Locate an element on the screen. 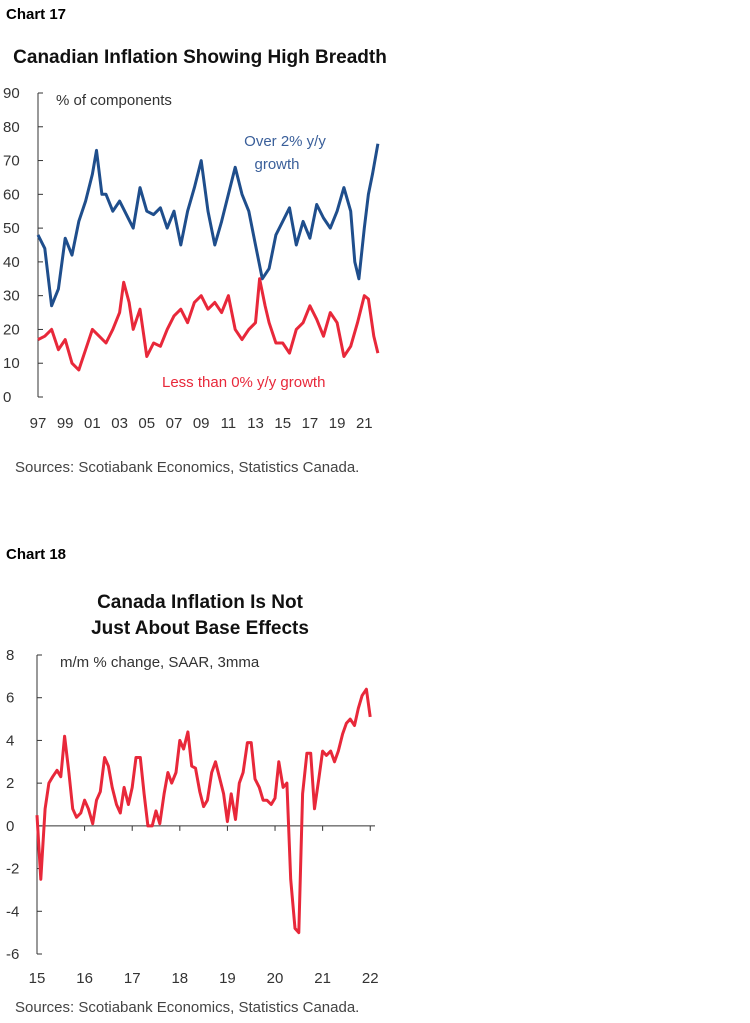  chart-17-y-tick-label: 30 is located at coordinates (11, 296).